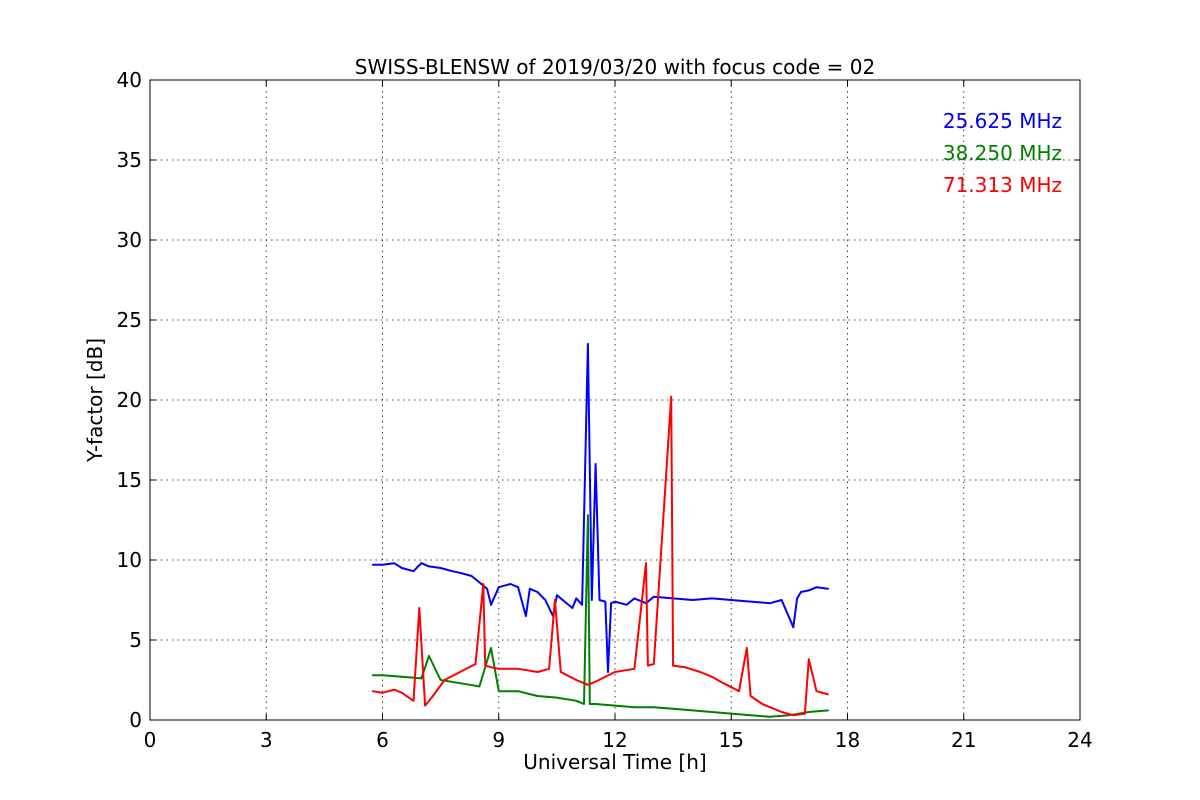 This screenshot has width=1200, height=800. I want to click on legend: 25.625 MHz 38.250 MHz 71.313 MHz, so click(1002, 153).